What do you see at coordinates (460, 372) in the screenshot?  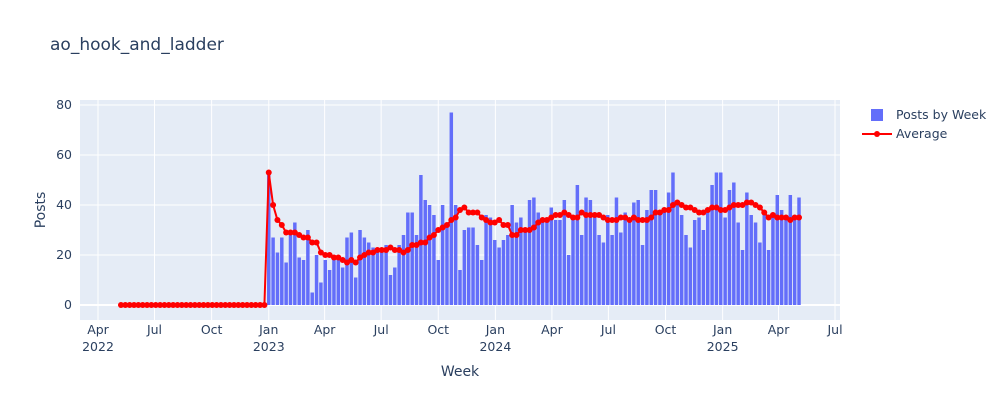 I see `x-axis-label: Week` at bounding box center [460, 372].